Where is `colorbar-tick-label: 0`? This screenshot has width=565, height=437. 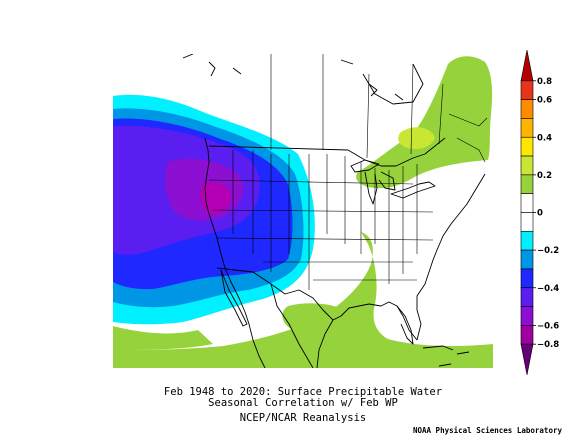 colorbar-tick-label: 0 is located at coordinates (540, 214).